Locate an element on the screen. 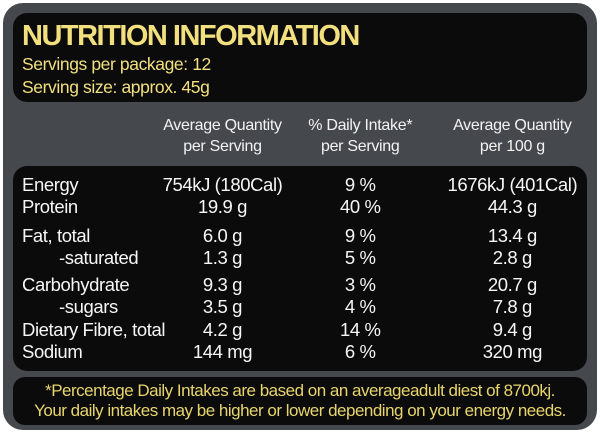 Image resolution: width=600 pixels, height=433 pixels. value-per-serving: 1.3 g is located at coordinates (222, 257).